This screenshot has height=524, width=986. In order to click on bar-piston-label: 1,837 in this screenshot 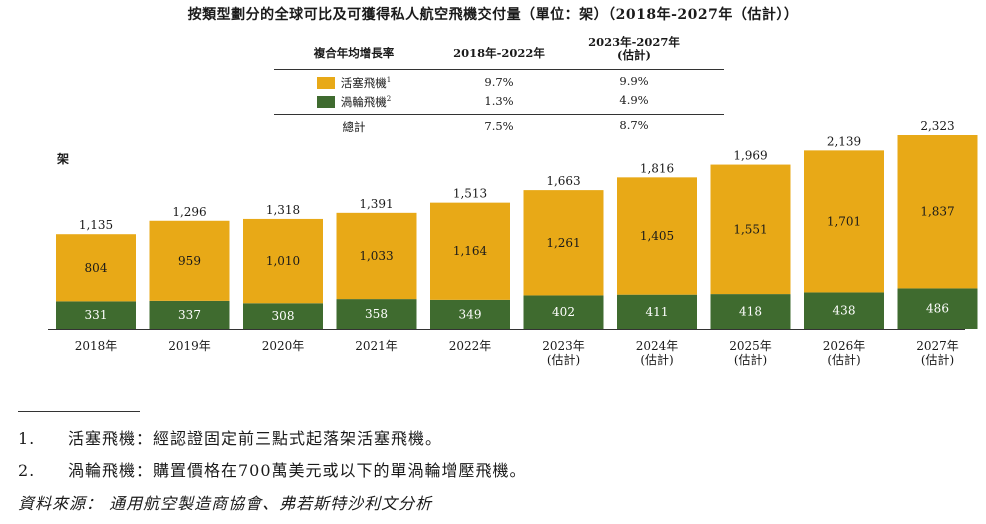, I will do `click(937, 212)`.